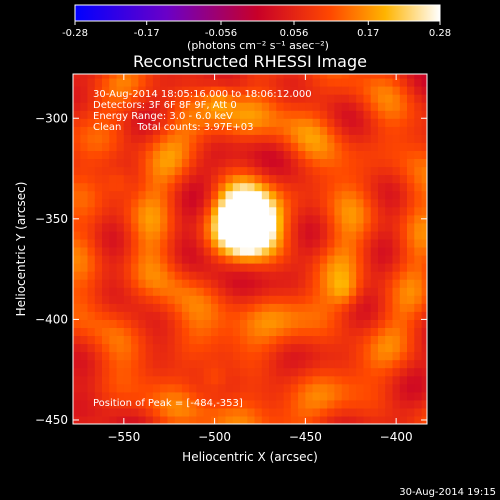 Image resolution: width=500 pixels, height=500 pixels. Describe the element at coordinates (214, 437) in the screenshot. I see `x-tick-label: −500` at that location.